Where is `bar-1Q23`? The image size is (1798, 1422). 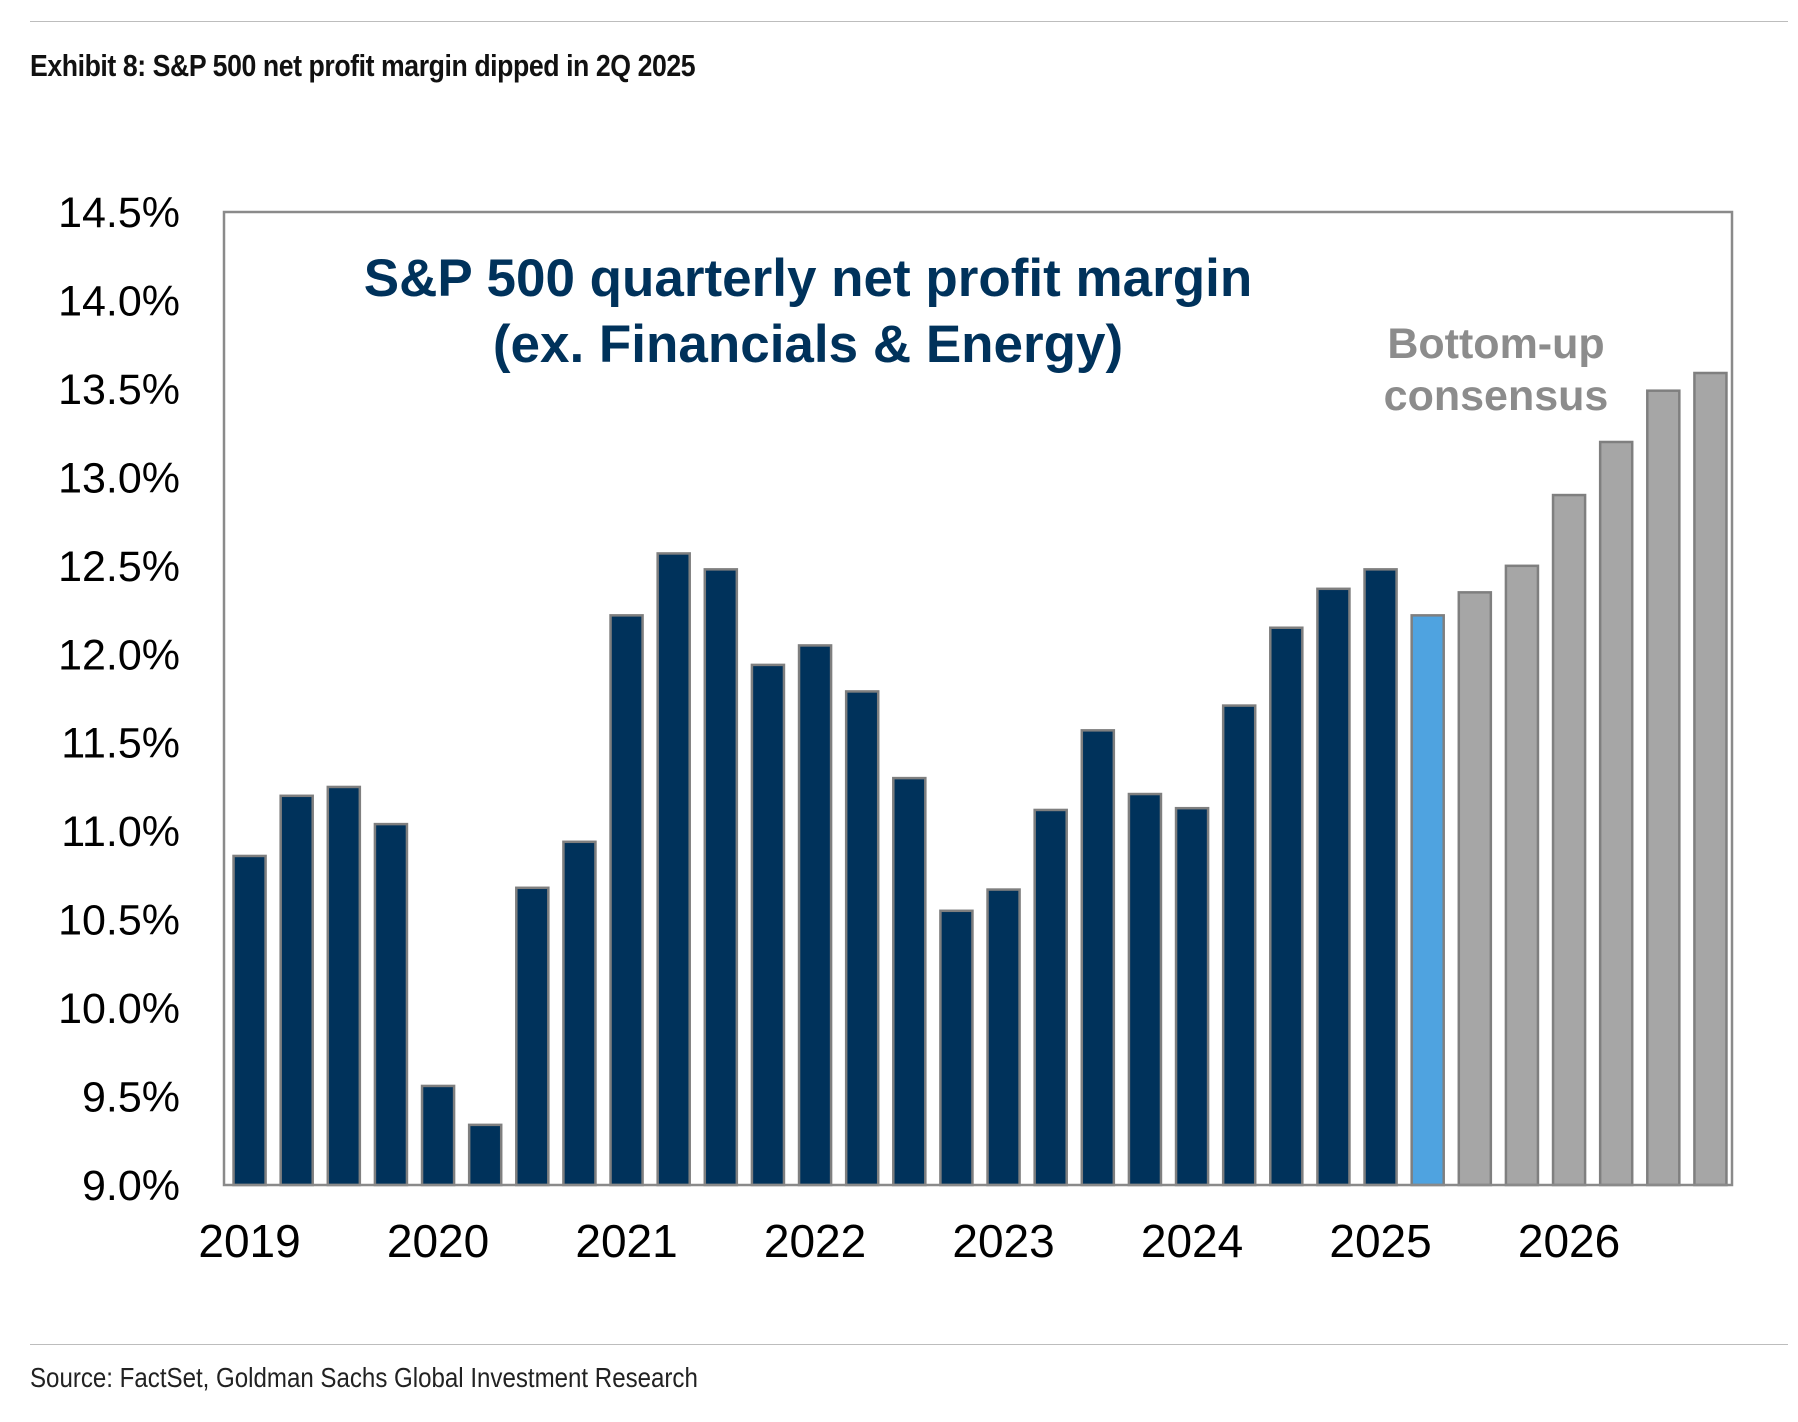 bar-1Q23 is located at coordinates (1003, 1037).